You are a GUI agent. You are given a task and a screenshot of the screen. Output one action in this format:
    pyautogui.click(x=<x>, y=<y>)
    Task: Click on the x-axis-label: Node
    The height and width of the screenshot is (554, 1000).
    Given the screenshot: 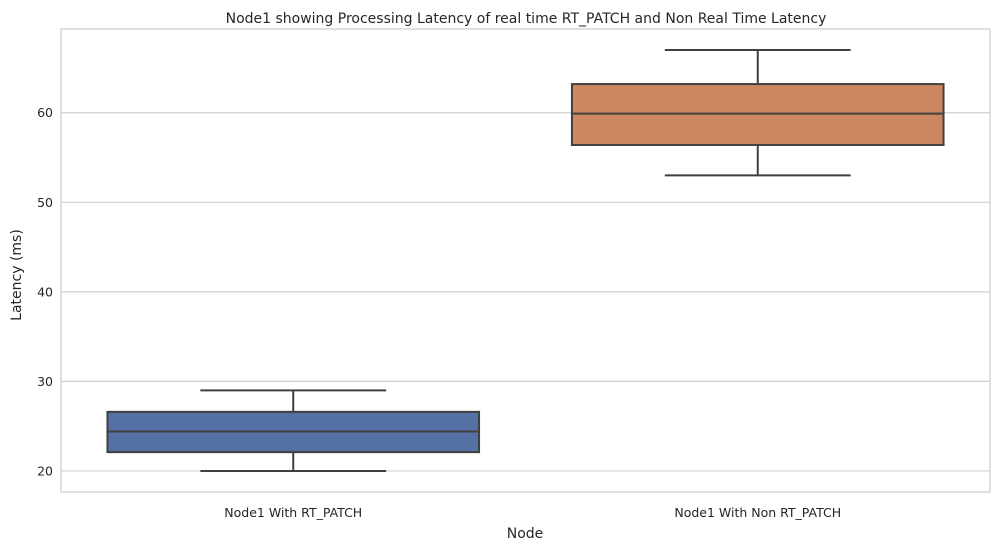 What is the action you would take?
    pyautogui.click(x=525, y=534)
    